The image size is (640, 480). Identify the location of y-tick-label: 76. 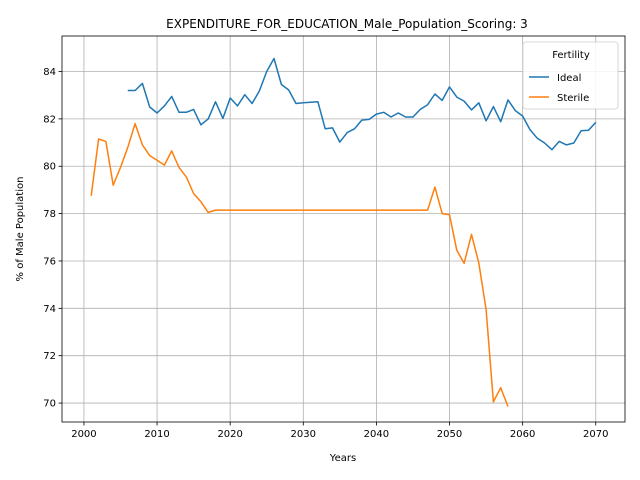
(49, 261).